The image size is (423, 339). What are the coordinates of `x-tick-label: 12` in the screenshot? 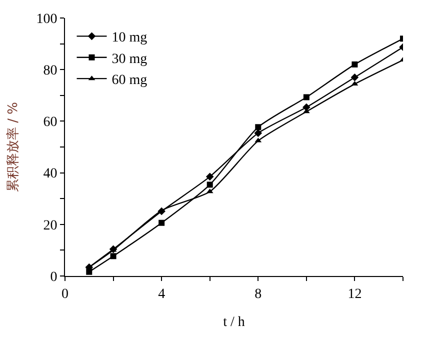 It's located at (355, 294).